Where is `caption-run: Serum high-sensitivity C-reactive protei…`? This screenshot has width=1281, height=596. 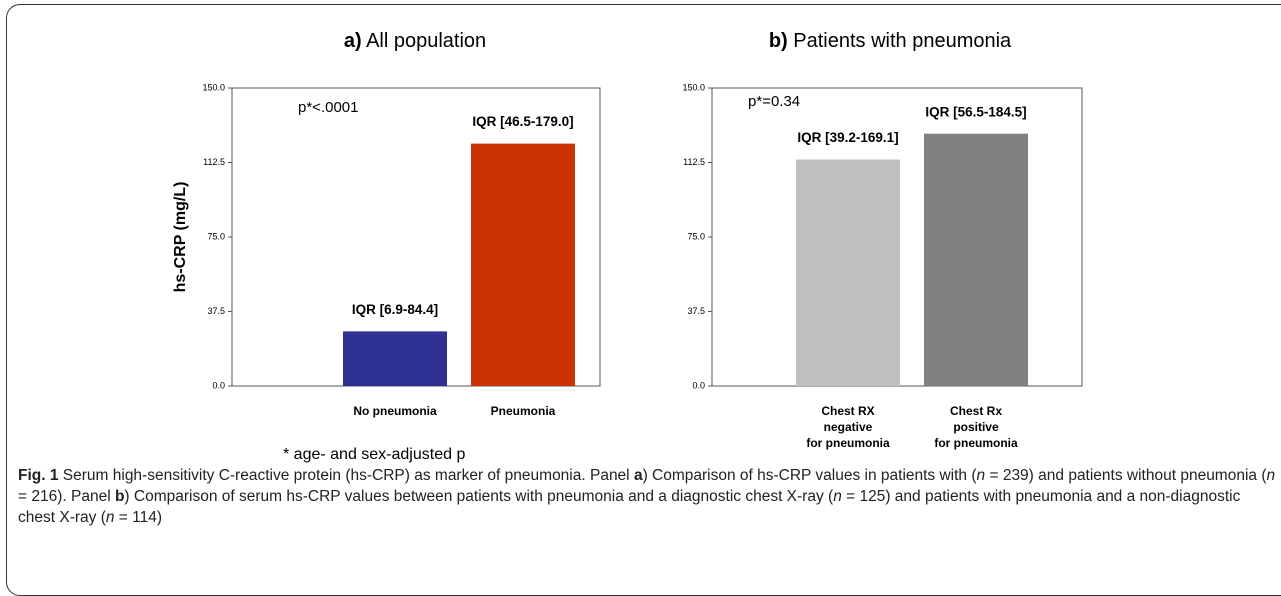 caption-run: Serum high-sensitivity C-reactive protei… is located at coordinates (346, 475).